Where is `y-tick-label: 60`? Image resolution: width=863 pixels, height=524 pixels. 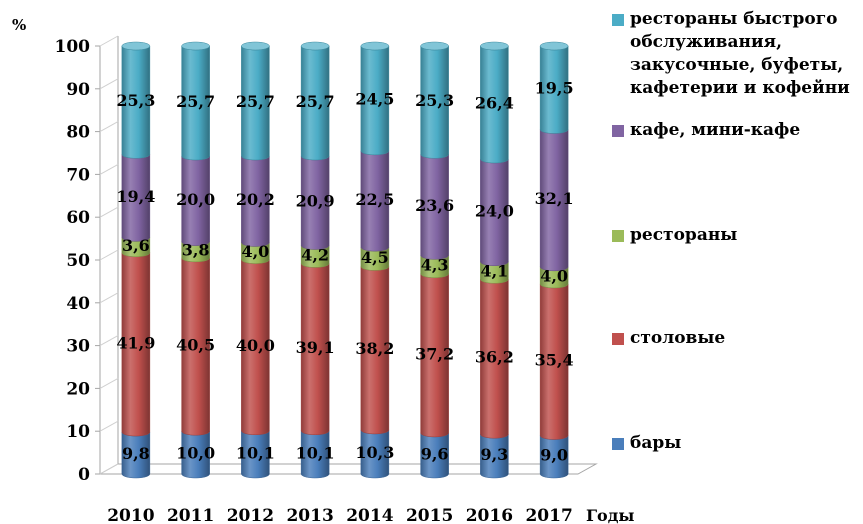
y-tick-label: 60 is located at coordinates (78, 218).